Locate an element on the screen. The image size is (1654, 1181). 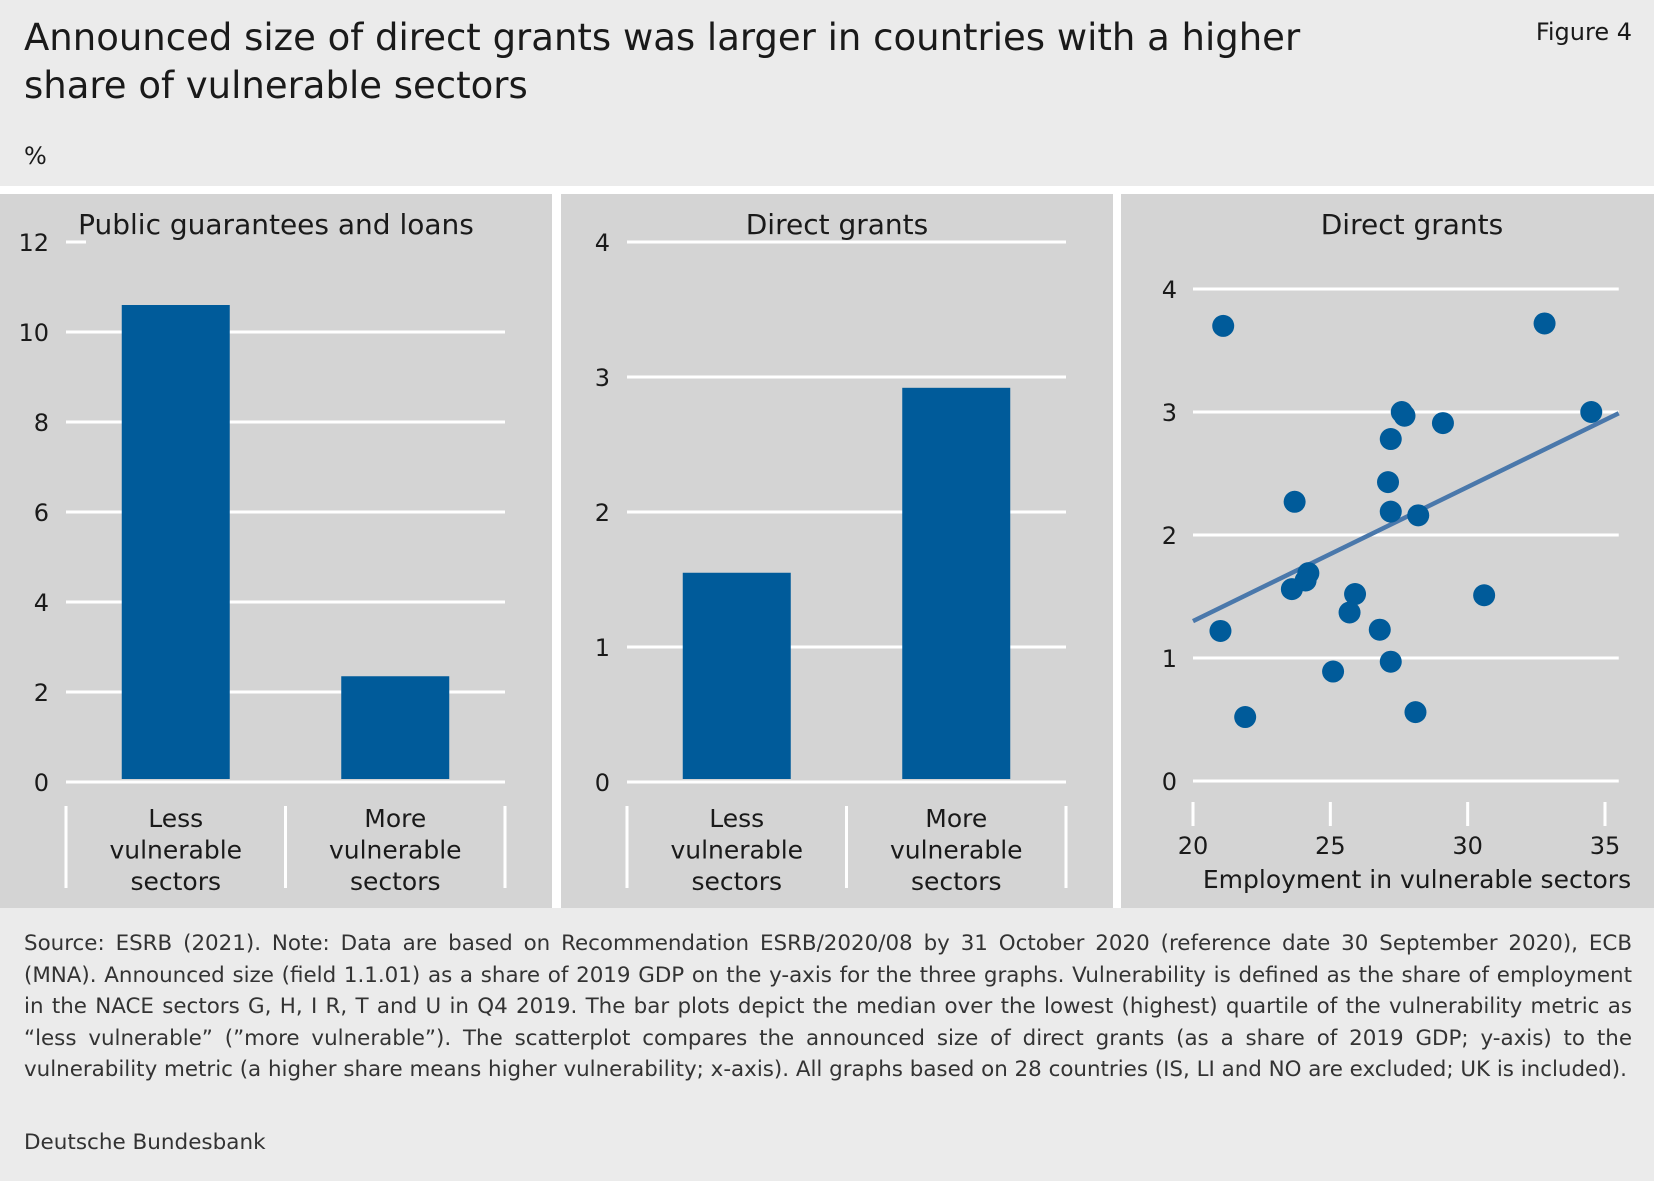
x-tick-label: 20 is located at coordinates (1193, 846).